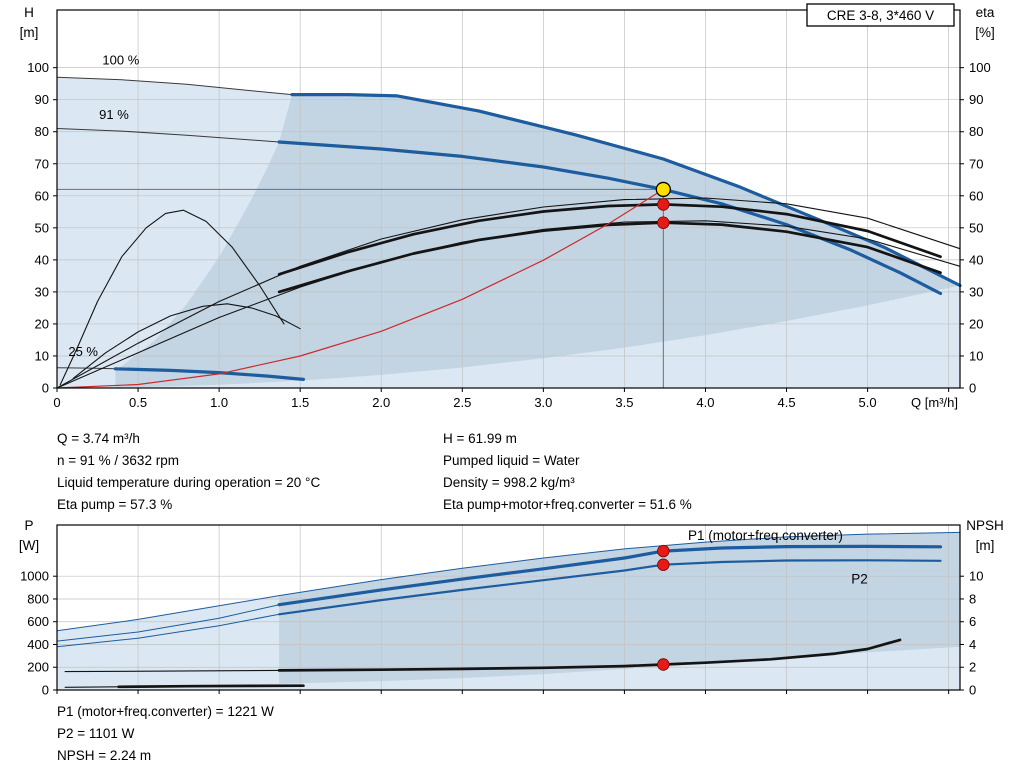 Image resolution: width=1024 pixels, height=781 pixels. I want to click on left-tick-label: 40, so click(42, 259).